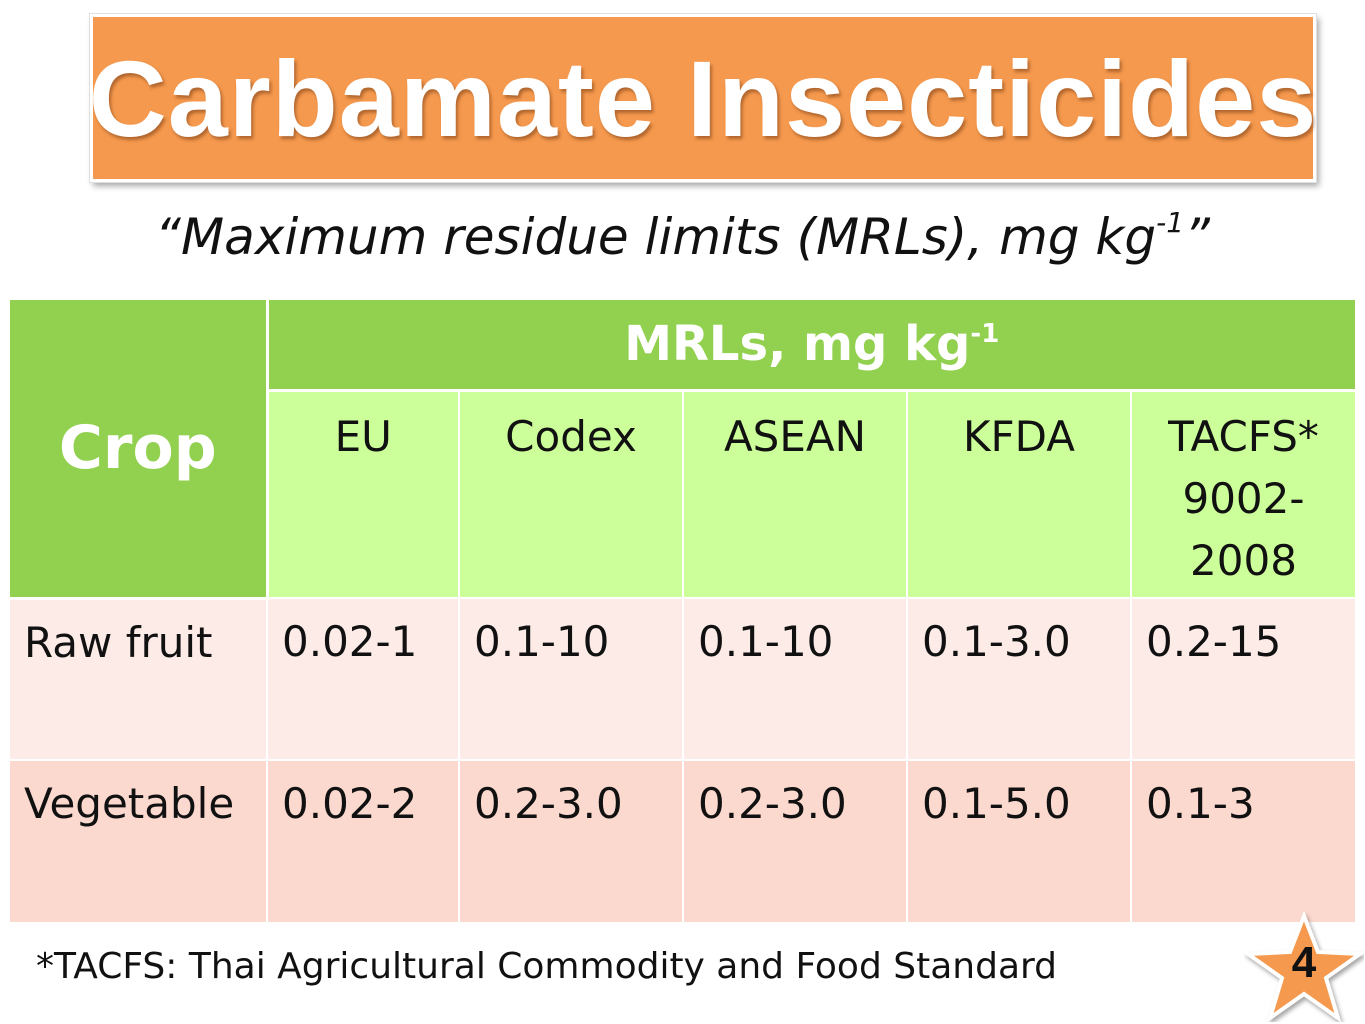 The image size is (1365, 1024). Describe the element at coordinates (797, 344) in the screenshot. I see `mrl-header-text: MRLs, mg kg` at that location.